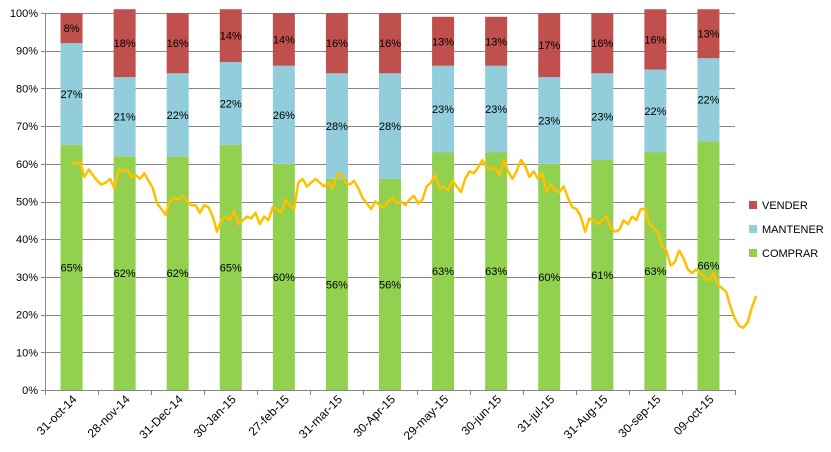  What do you see at coordinates (790, 254) in the screenshot?
I see `legend-label-comprar: COMPRAR` at bounding box center [790, 254].